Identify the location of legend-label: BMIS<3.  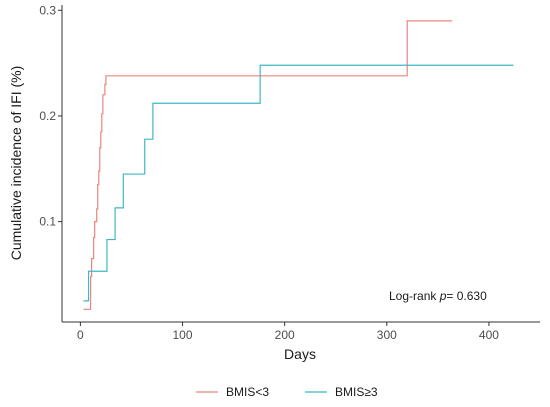
(247, 392).